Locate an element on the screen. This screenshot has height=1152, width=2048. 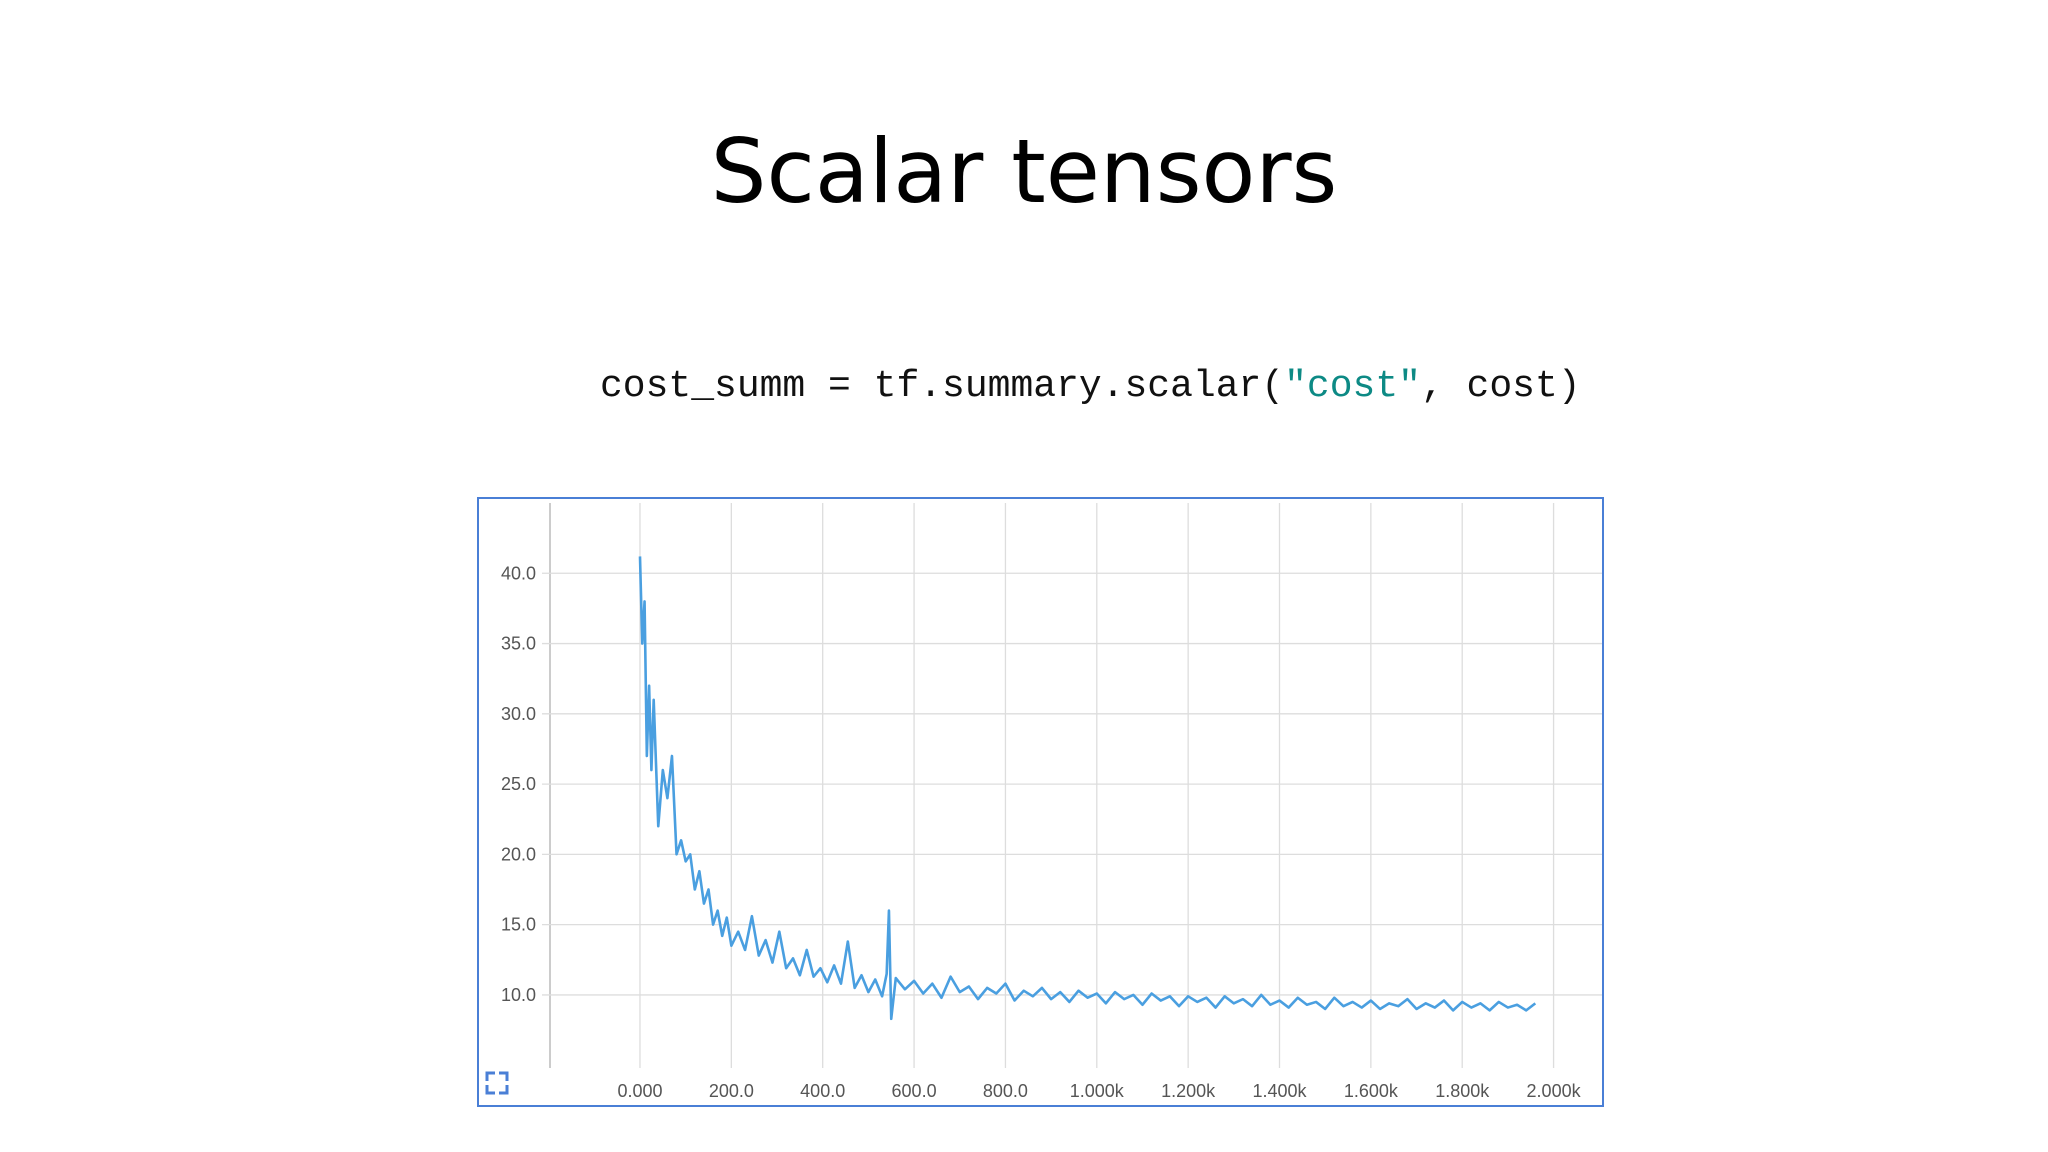
x-tick-label: 400.0 is located at coordinates (822, 1091).